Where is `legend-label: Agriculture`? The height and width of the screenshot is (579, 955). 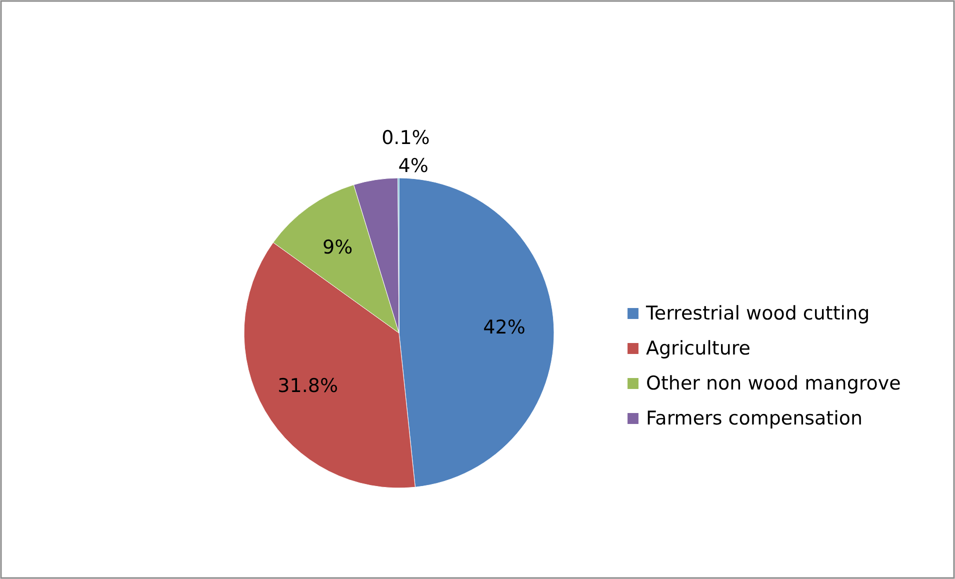 legend-label: Agriculture is located at coordinates (698, 349).